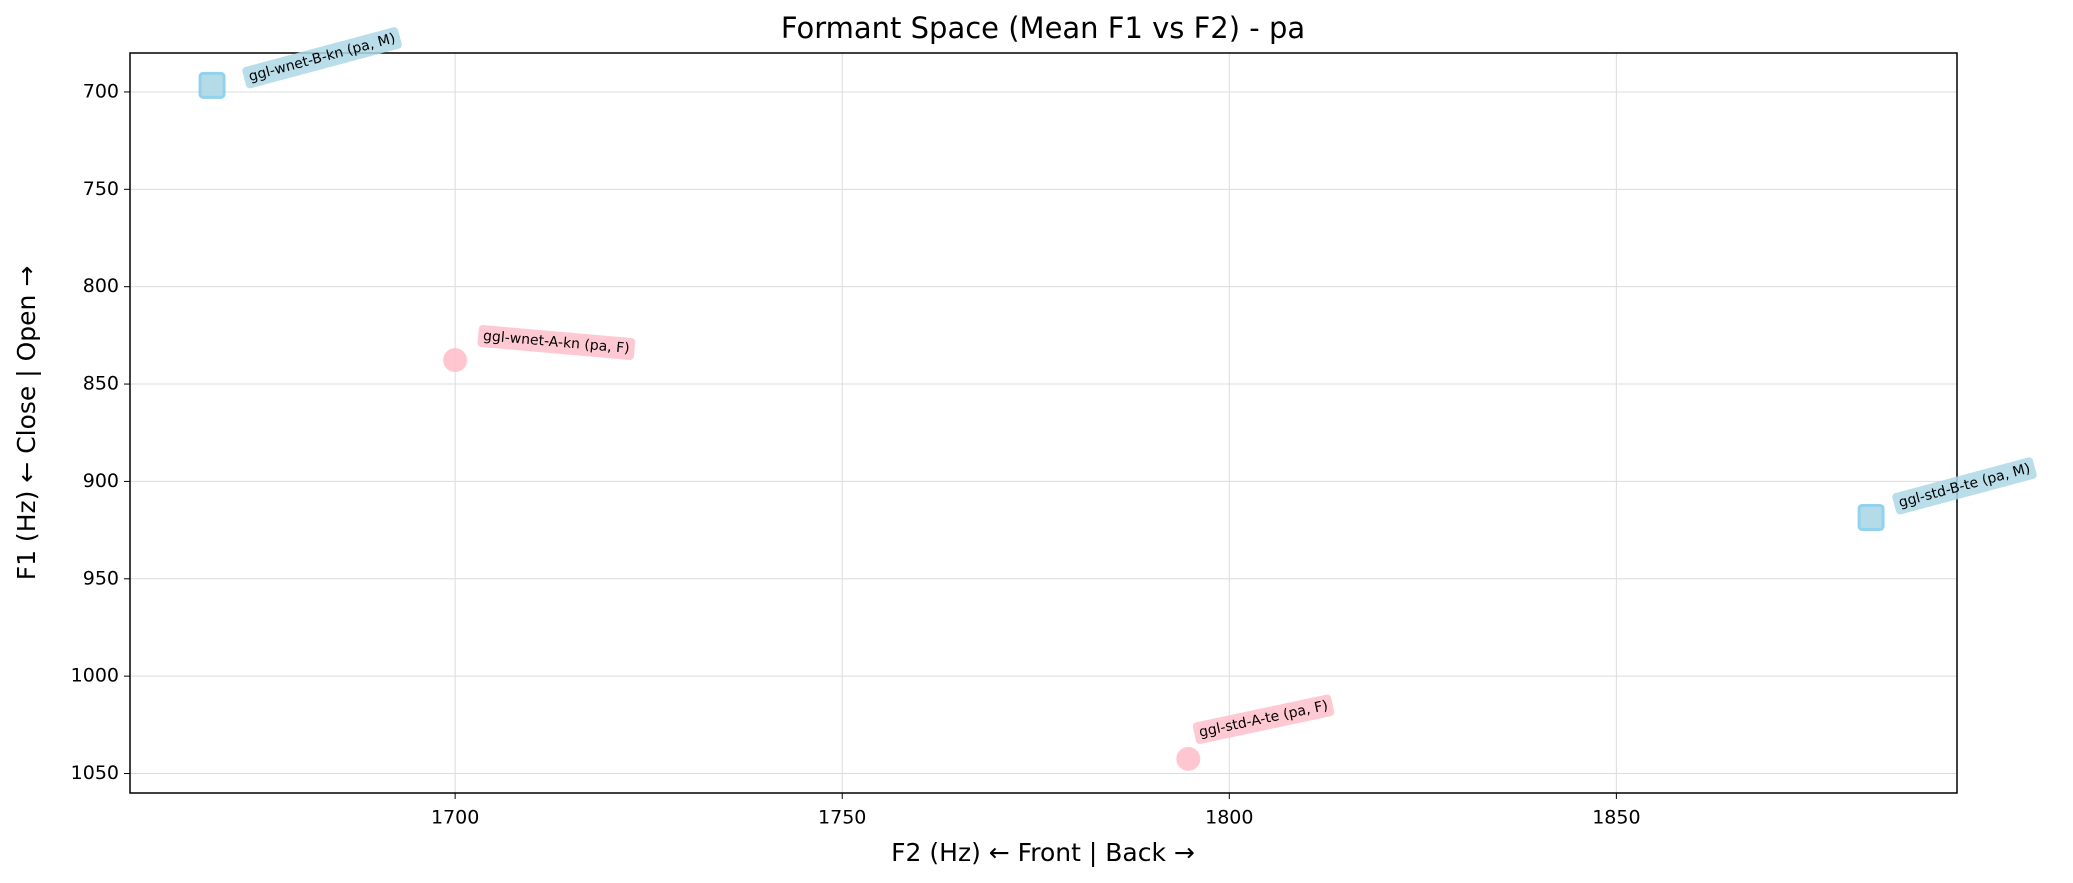 Image resolution: width=2073 pixels, height=883 pixels. Describe the element at coordinates (26, 423) in the screenshot. I see `y-axis-label: F1 (Hz) ← Close | Open →` at that location.